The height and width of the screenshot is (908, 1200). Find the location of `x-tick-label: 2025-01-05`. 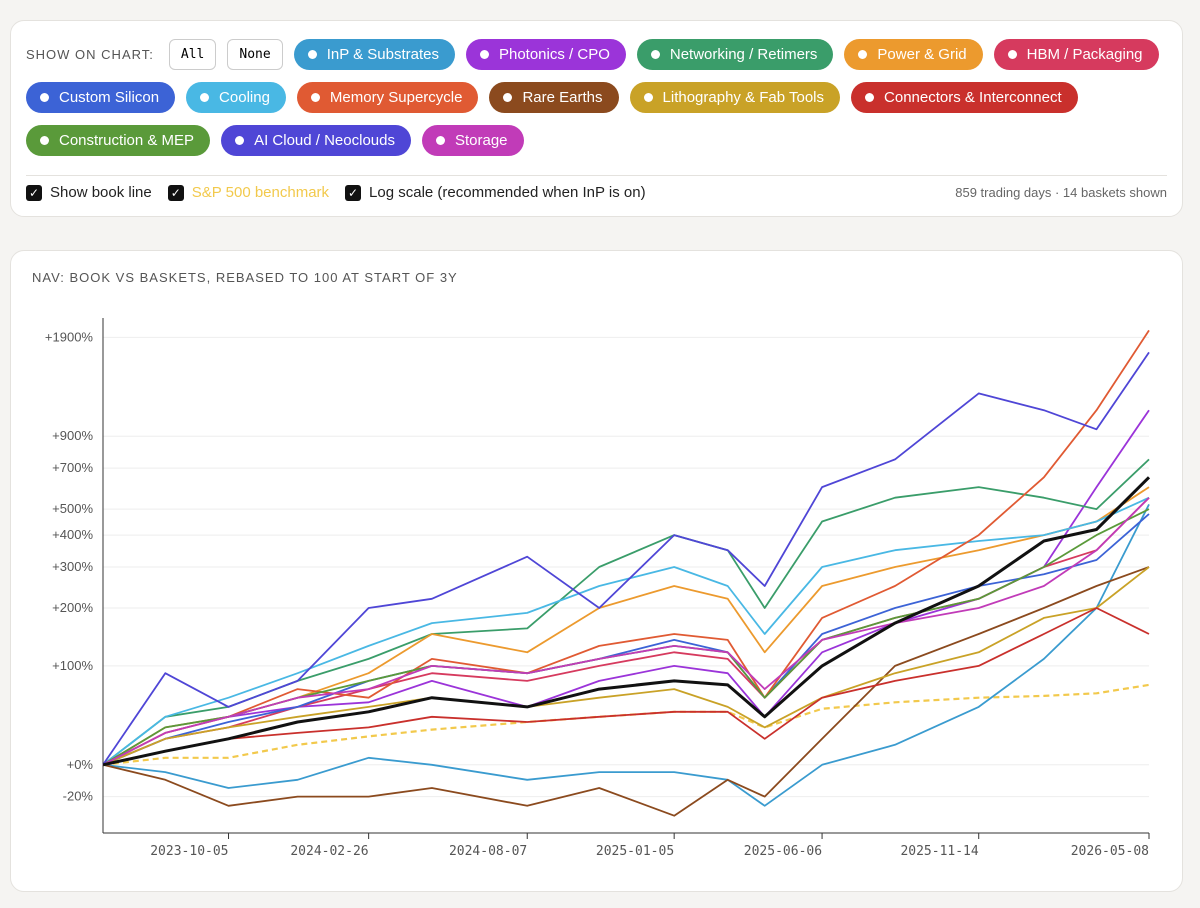

x-tick-label: 2025-01-05 is located at coordinates (635, 851).